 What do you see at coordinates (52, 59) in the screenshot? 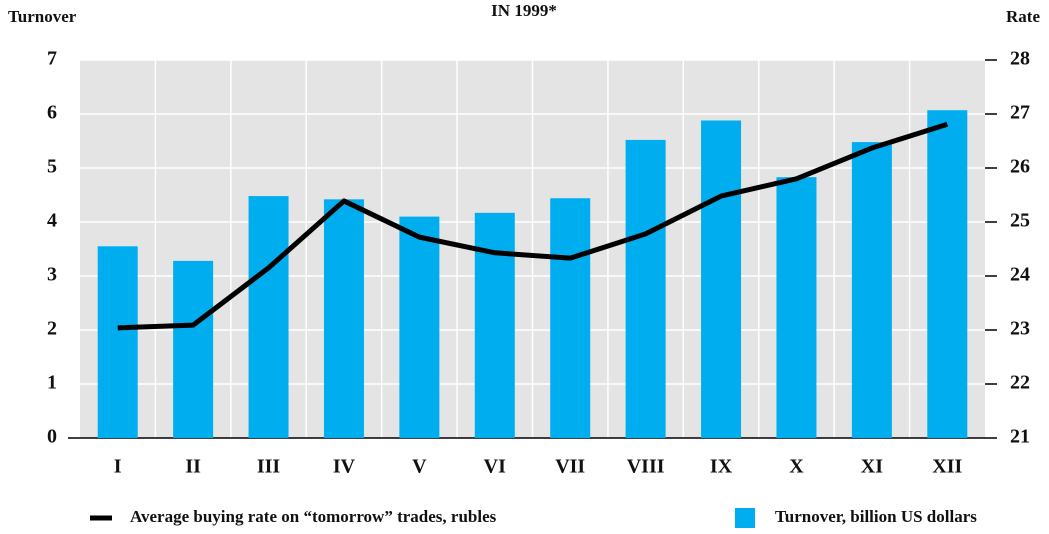
I see `y-tick-label: 7` at bounding box center [52, 59].